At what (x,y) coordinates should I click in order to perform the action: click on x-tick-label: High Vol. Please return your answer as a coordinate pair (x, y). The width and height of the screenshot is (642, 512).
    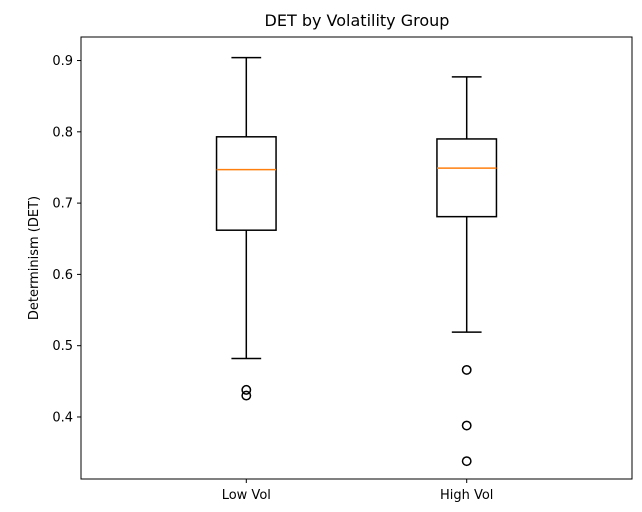
    Looking at the image, I should click on (466, 495).